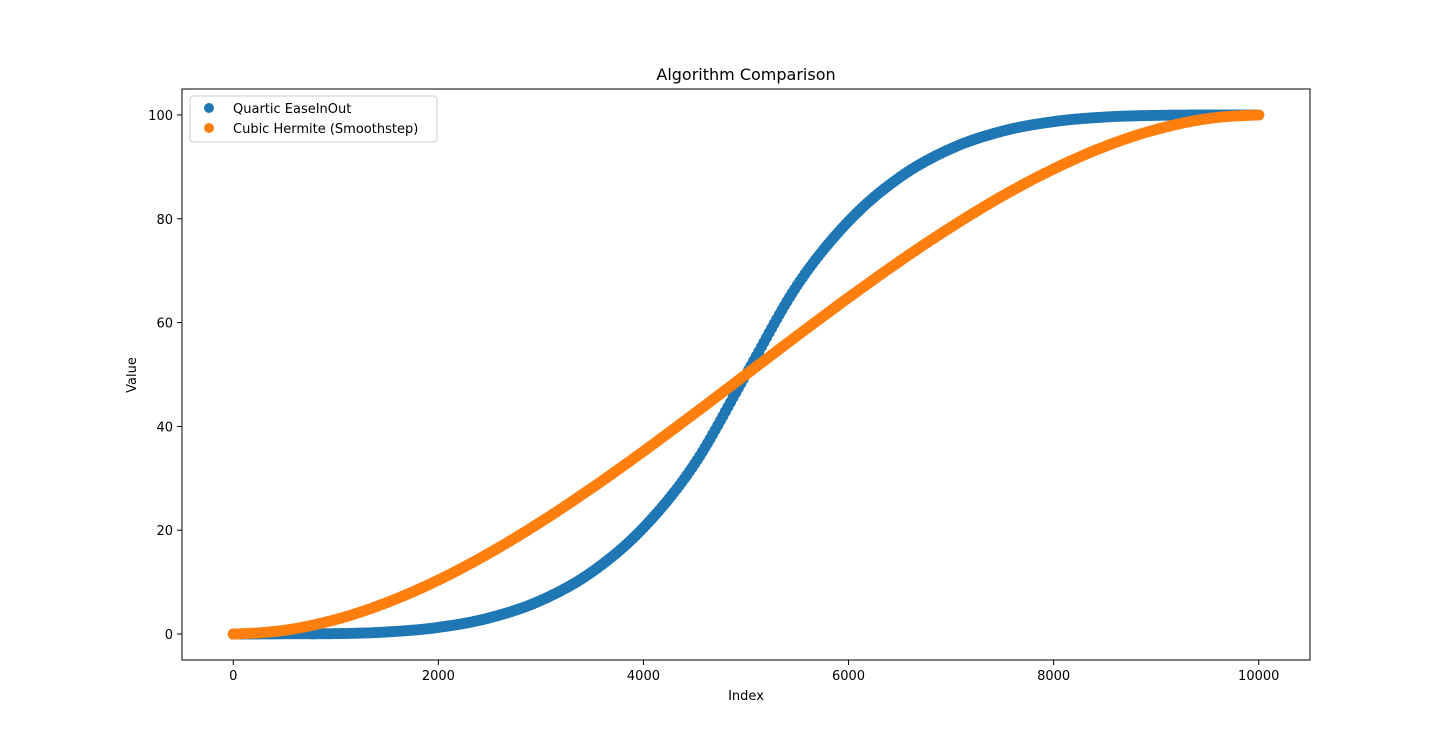 This screenshot has width=1456, height=741. What do you see at coordinates (1258, 676) in the screenshot?
I see `x-tick-label: 10000` at bounding box center [1258, 676].